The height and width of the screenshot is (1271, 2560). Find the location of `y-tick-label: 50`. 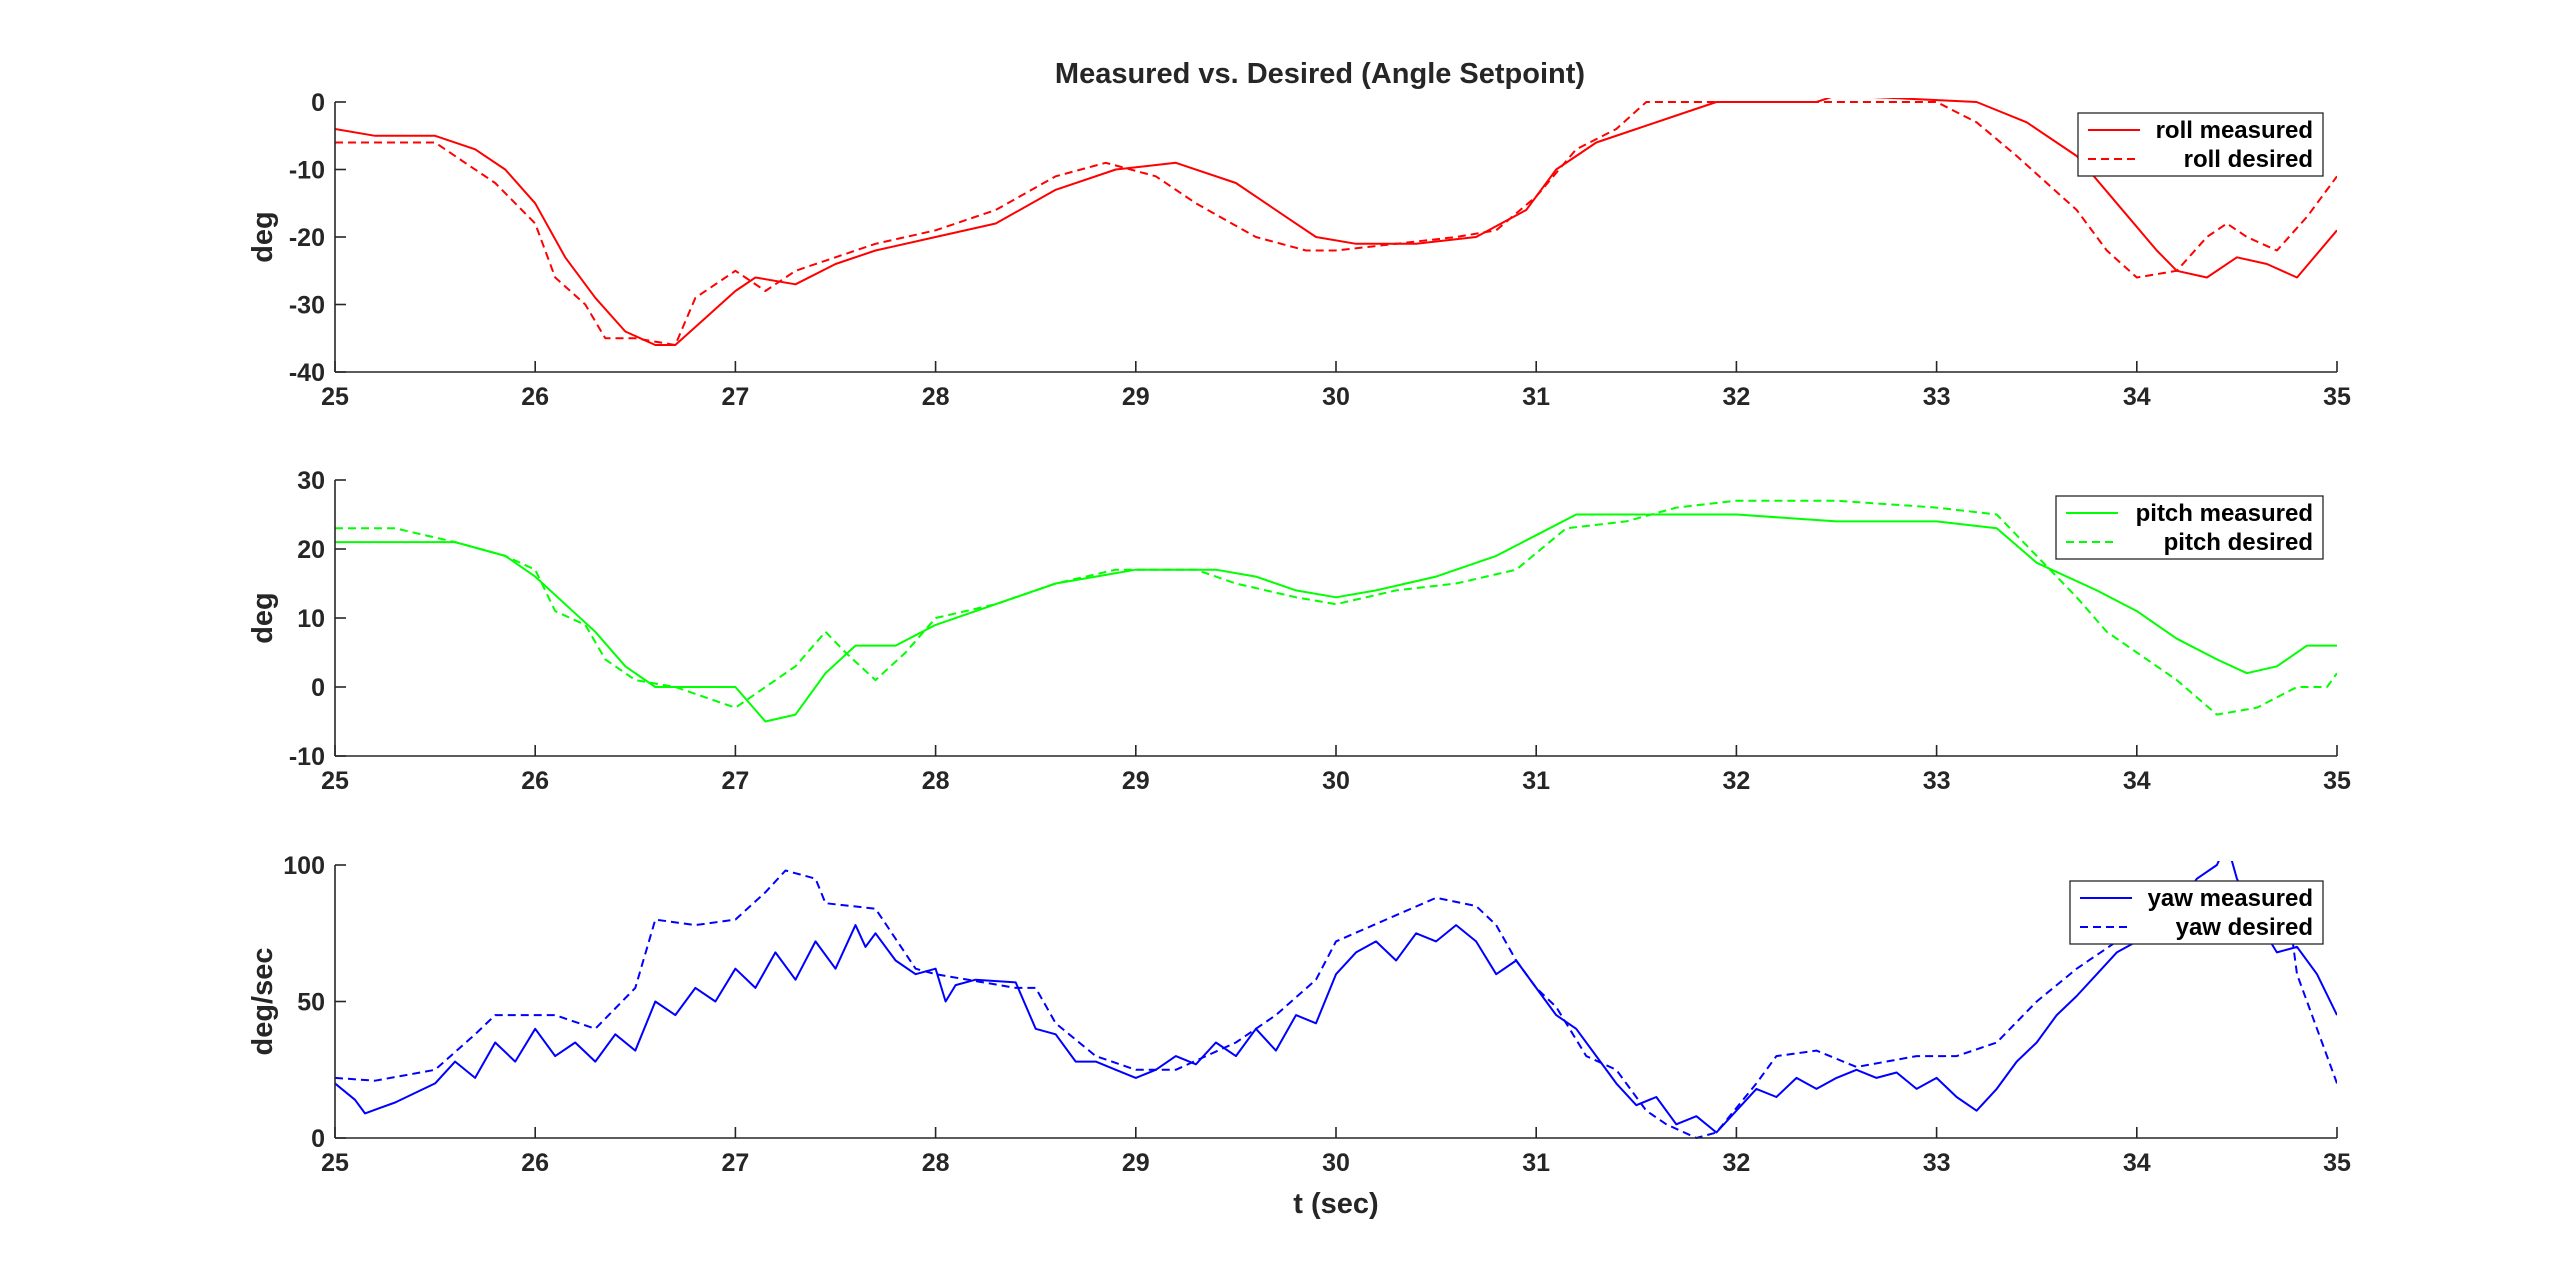

y-tick-label: 50 is located at coordinates (311, 1003).